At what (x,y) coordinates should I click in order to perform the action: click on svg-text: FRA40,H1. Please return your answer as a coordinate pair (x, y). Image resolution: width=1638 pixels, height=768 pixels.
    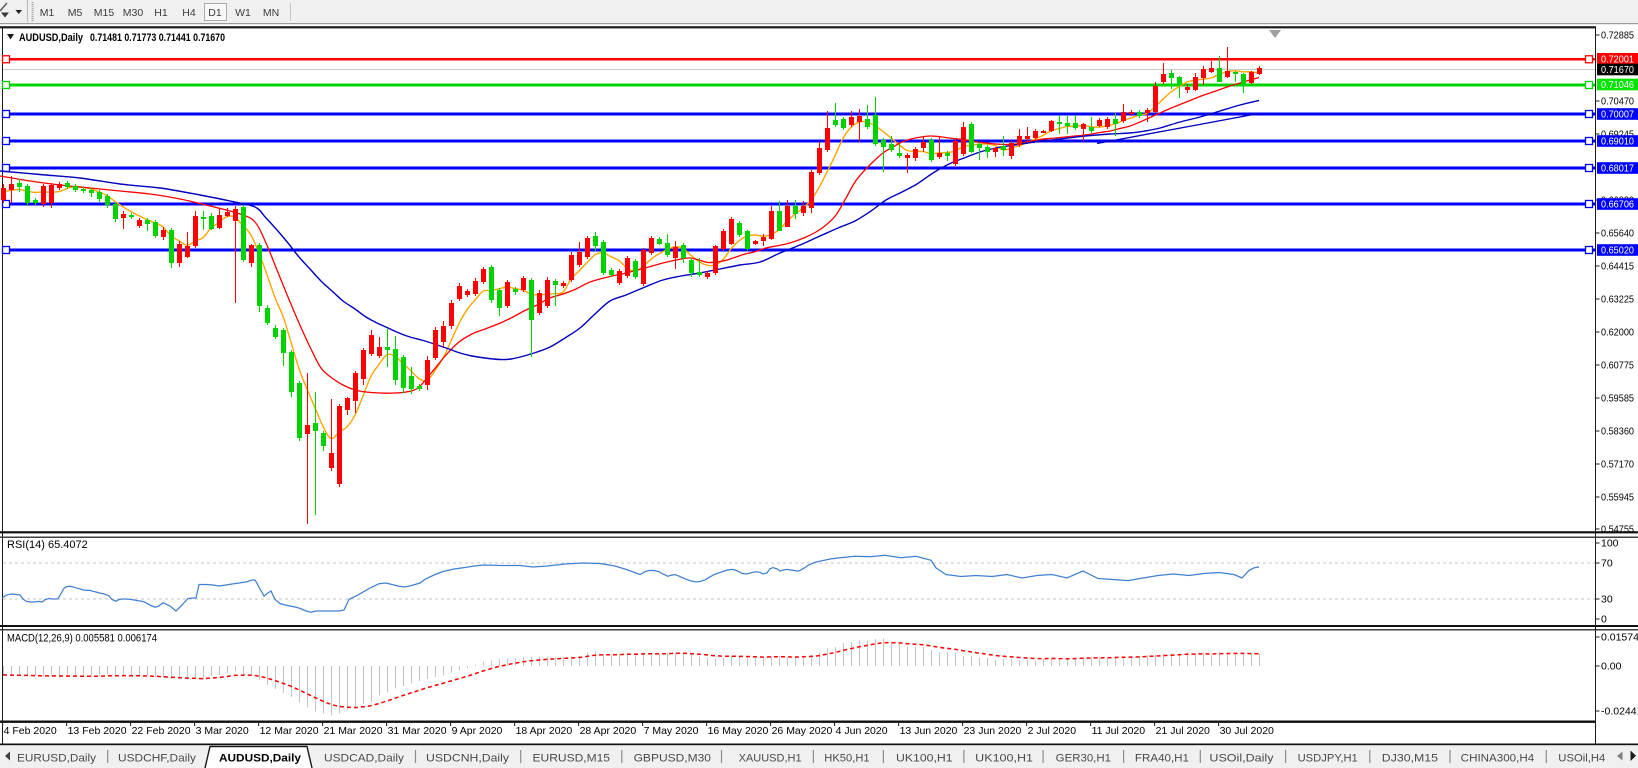
    Looking at the image, I should click on (1162, 759).